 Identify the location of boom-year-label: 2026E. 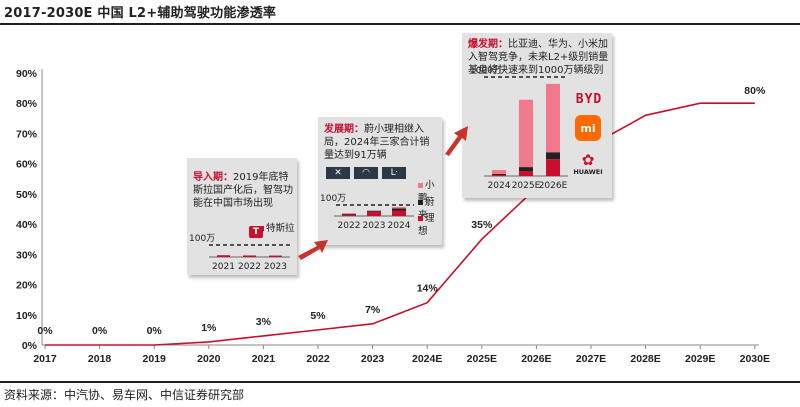
(553, 186).